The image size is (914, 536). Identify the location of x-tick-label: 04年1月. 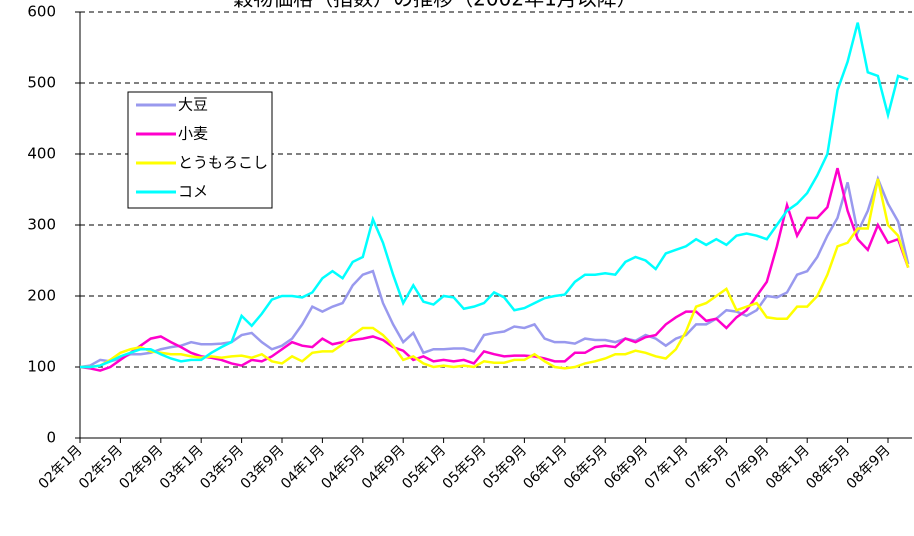
(303, 467).